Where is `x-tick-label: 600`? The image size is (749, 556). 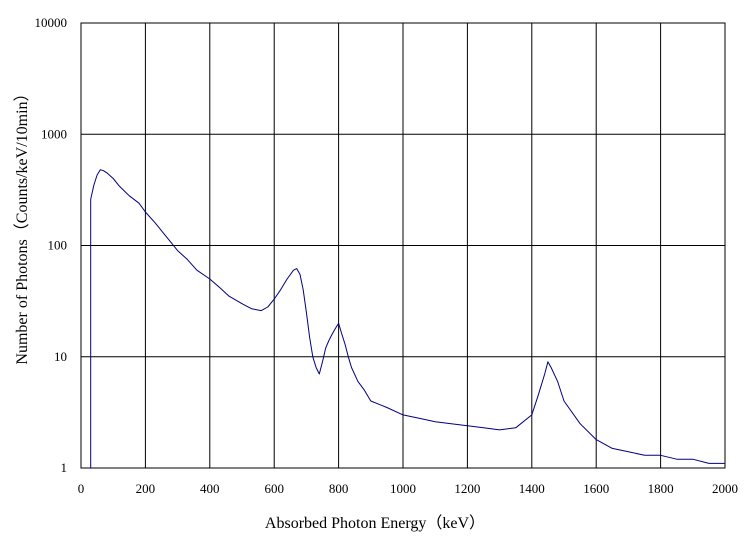 x-tick-label: 600 is located at coordinates (274, 488).